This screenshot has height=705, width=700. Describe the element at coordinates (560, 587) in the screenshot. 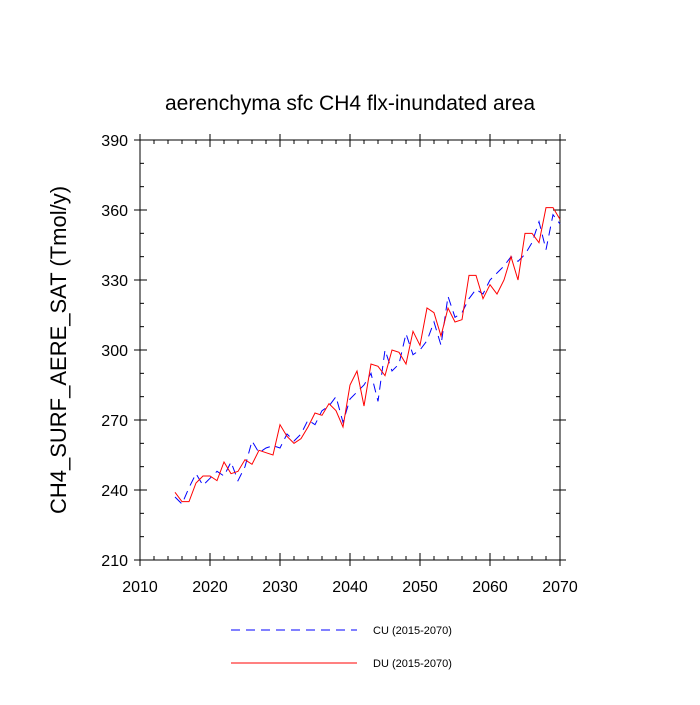

I see `x-tick-label: 2070` at that location.